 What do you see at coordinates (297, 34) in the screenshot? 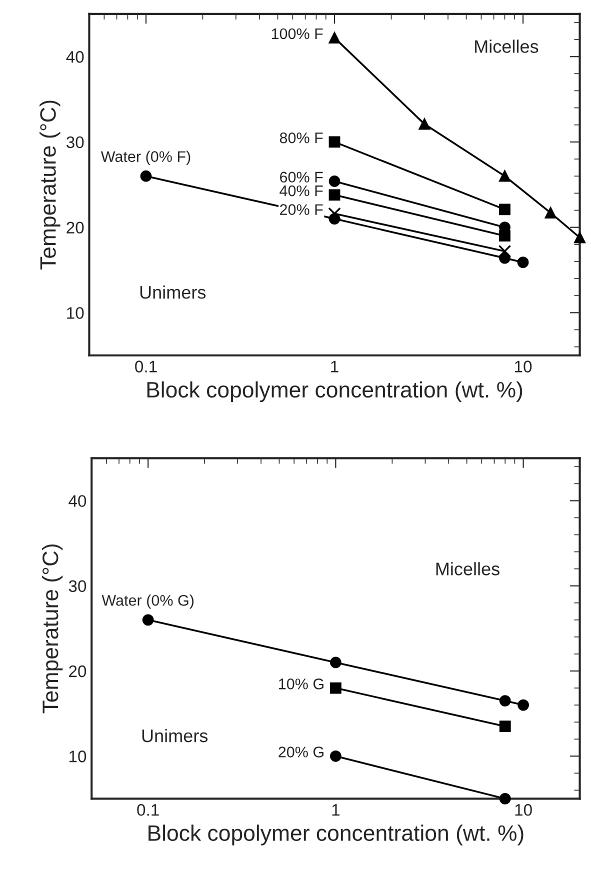
I see `series-label: 100% F` at bounding box center [297, 34].